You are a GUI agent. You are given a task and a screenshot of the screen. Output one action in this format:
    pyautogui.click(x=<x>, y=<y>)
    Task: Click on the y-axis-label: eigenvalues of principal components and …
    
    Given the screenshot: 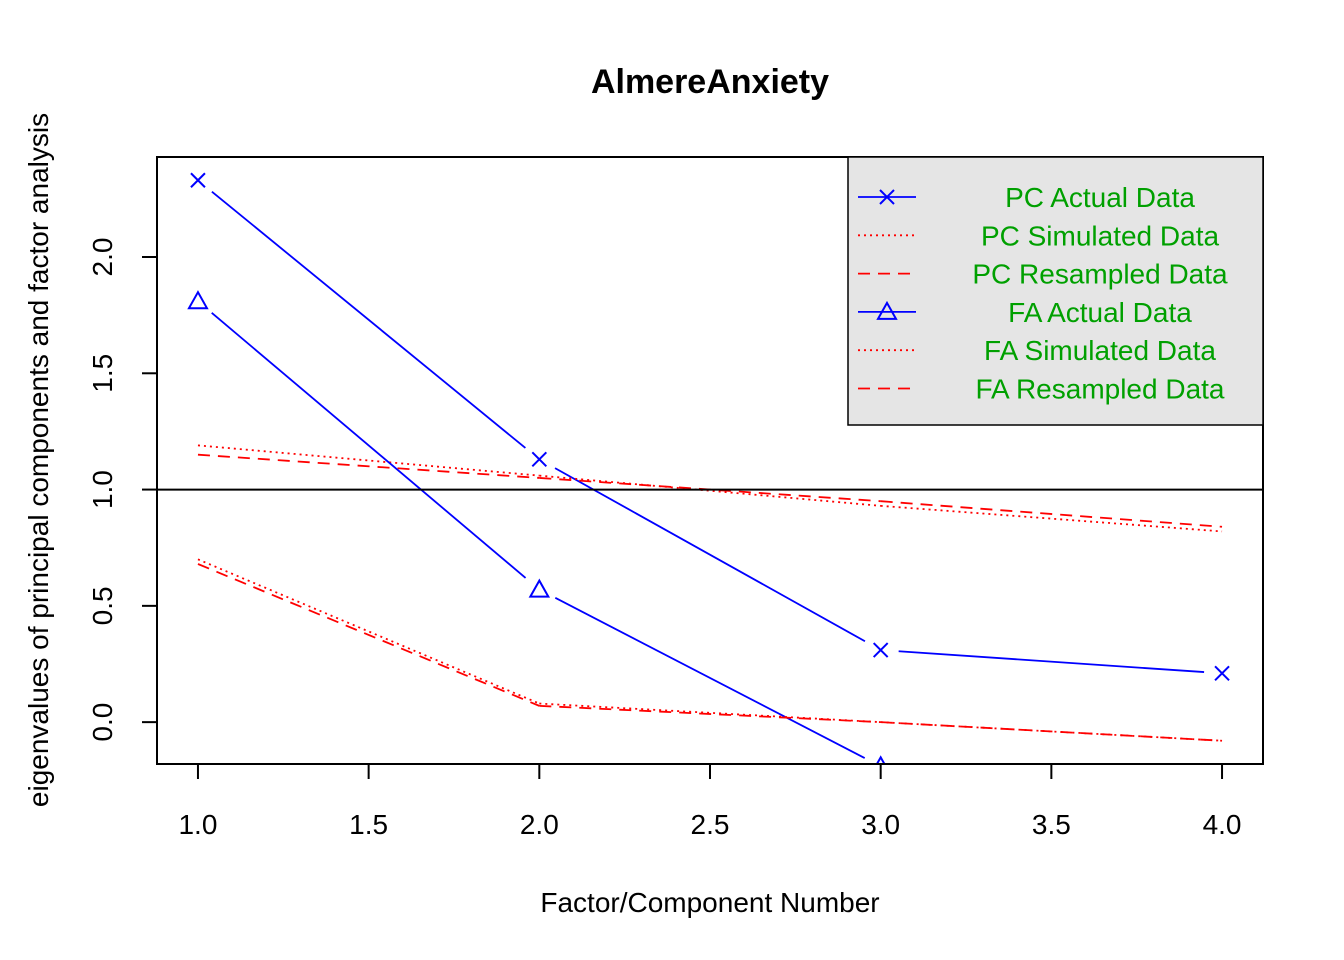 What is the action you would take?
    pyautogui.click(x=38, y=460)
    